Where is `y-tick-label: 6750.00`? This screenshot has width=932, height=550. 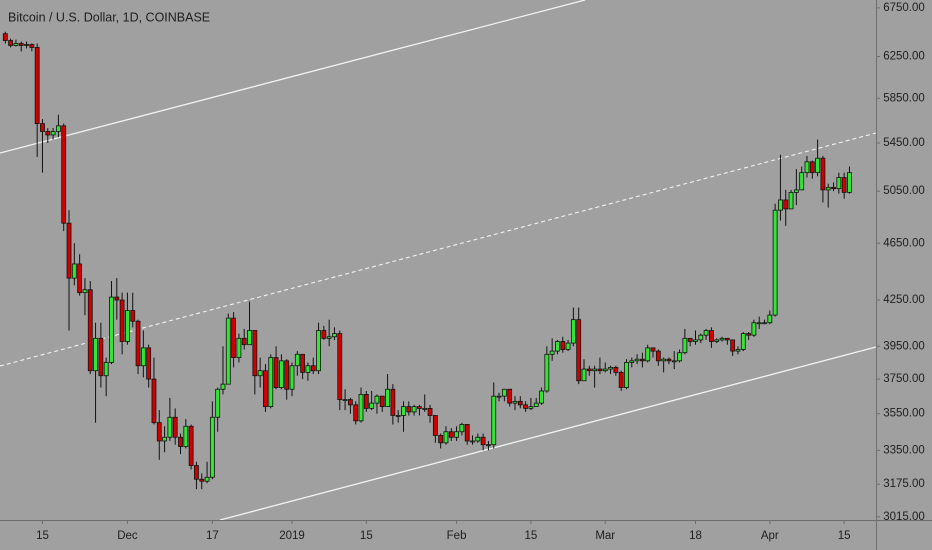 y-tick-label: 6750.00 is located at coordinates (904, 8).